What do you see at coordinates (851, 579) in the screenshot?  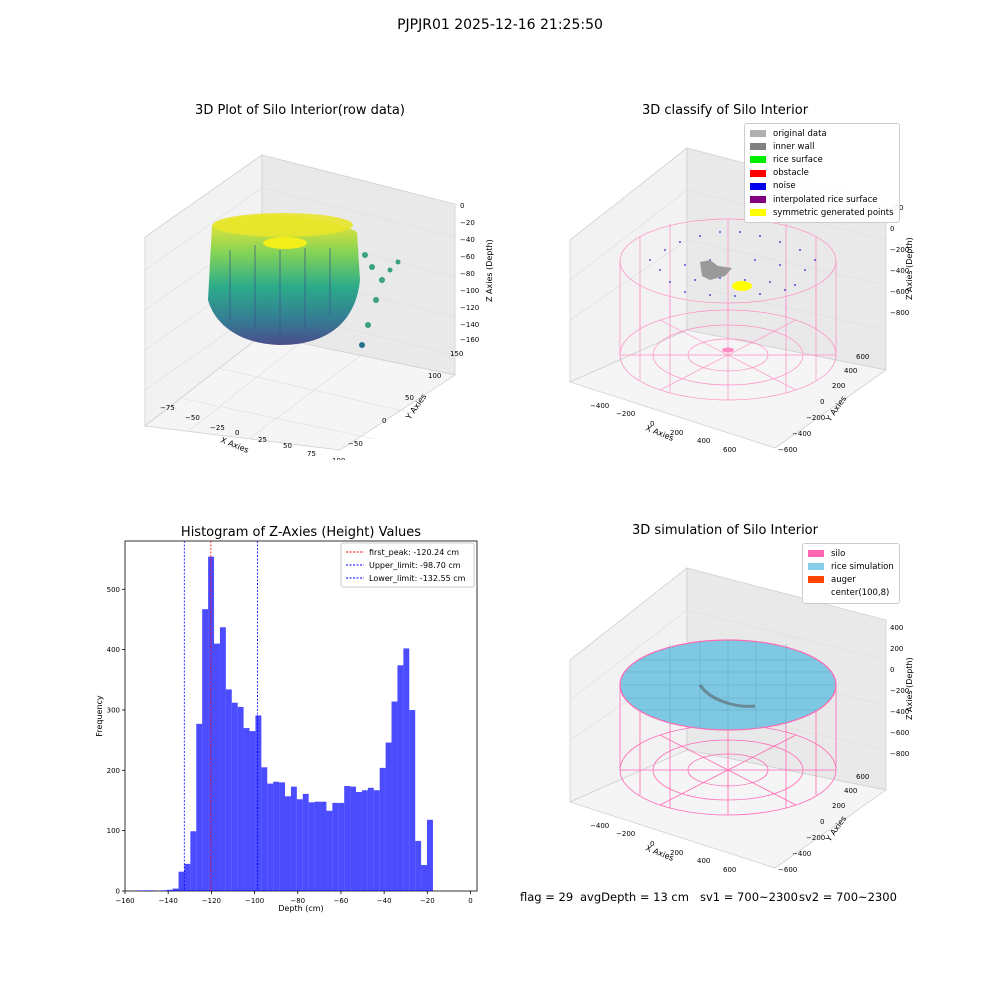 I see `legend-auger: auger` at bounding box center [851, 579].